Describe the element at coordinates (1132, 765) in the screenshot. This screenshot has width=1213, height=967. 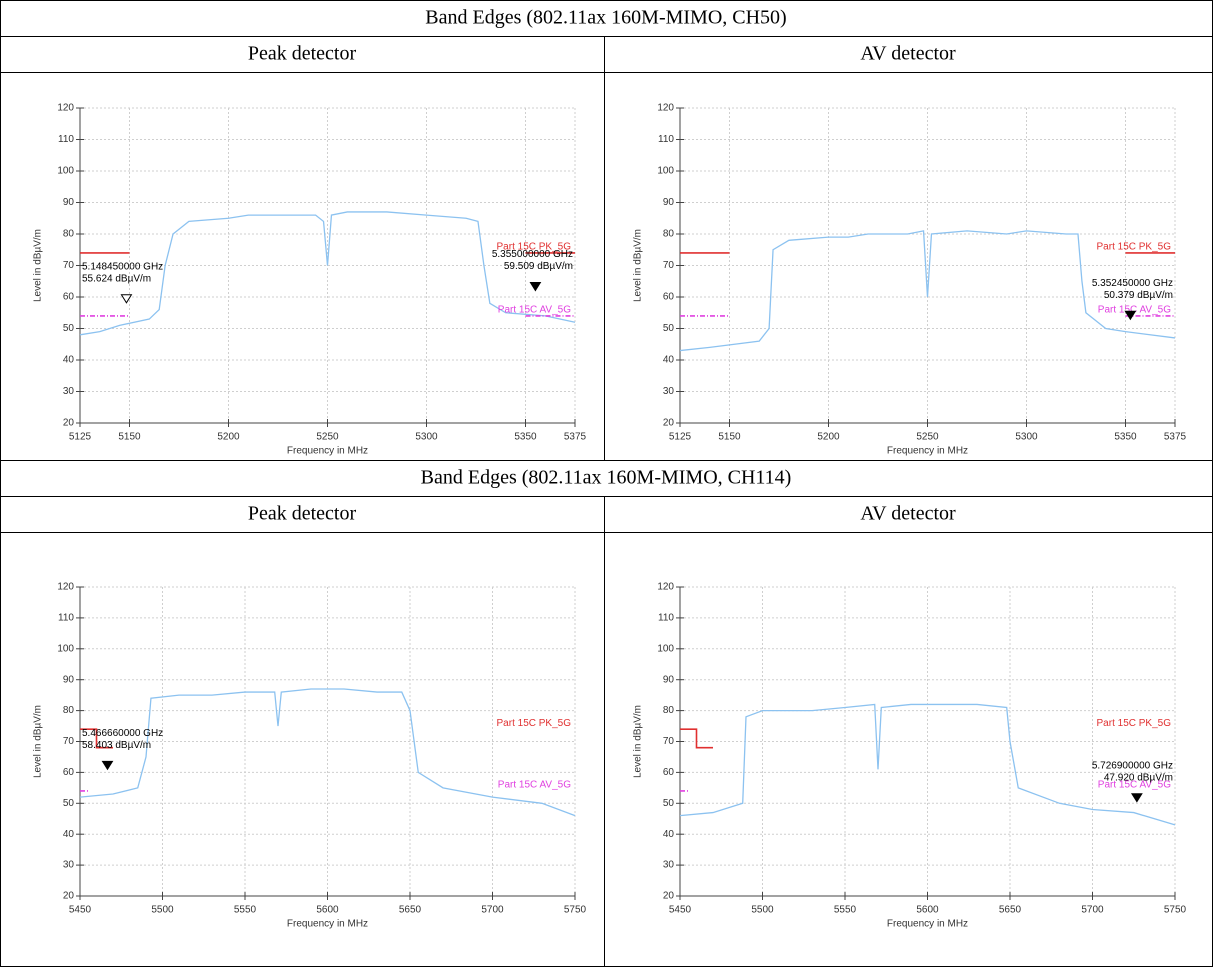
I see `marker-label: 5.726900000 GHz` at that location.